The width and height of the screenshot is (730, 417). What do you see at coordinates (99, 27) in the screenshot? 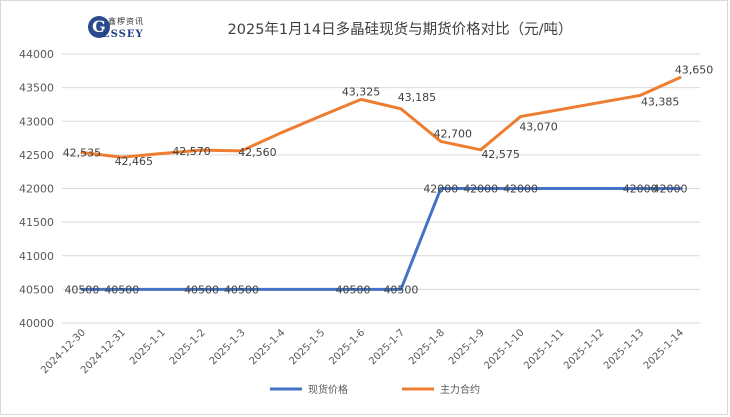
I see `logo-mark: G` at bounding box center [99, 27].